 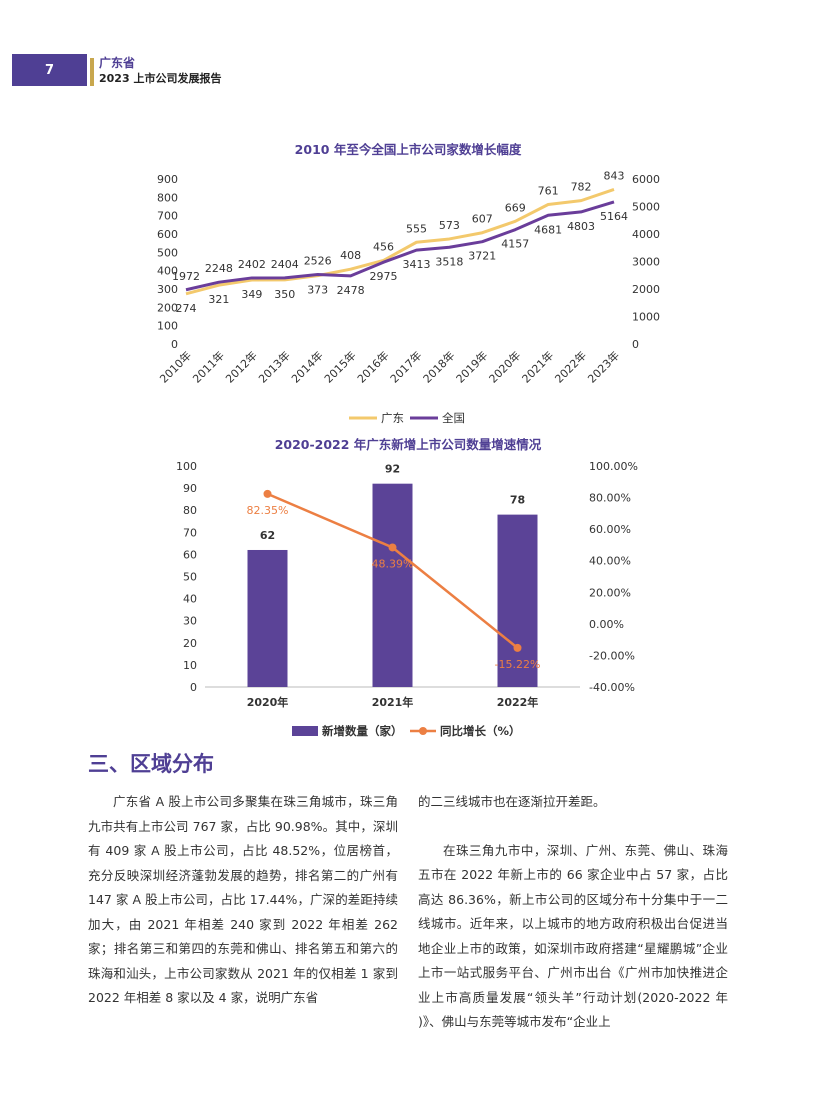 What do you see at coordinates (471, 366) in the screenshot?
I see `x-axis-tick-label: 2019年` at bounding box center [471, 366].